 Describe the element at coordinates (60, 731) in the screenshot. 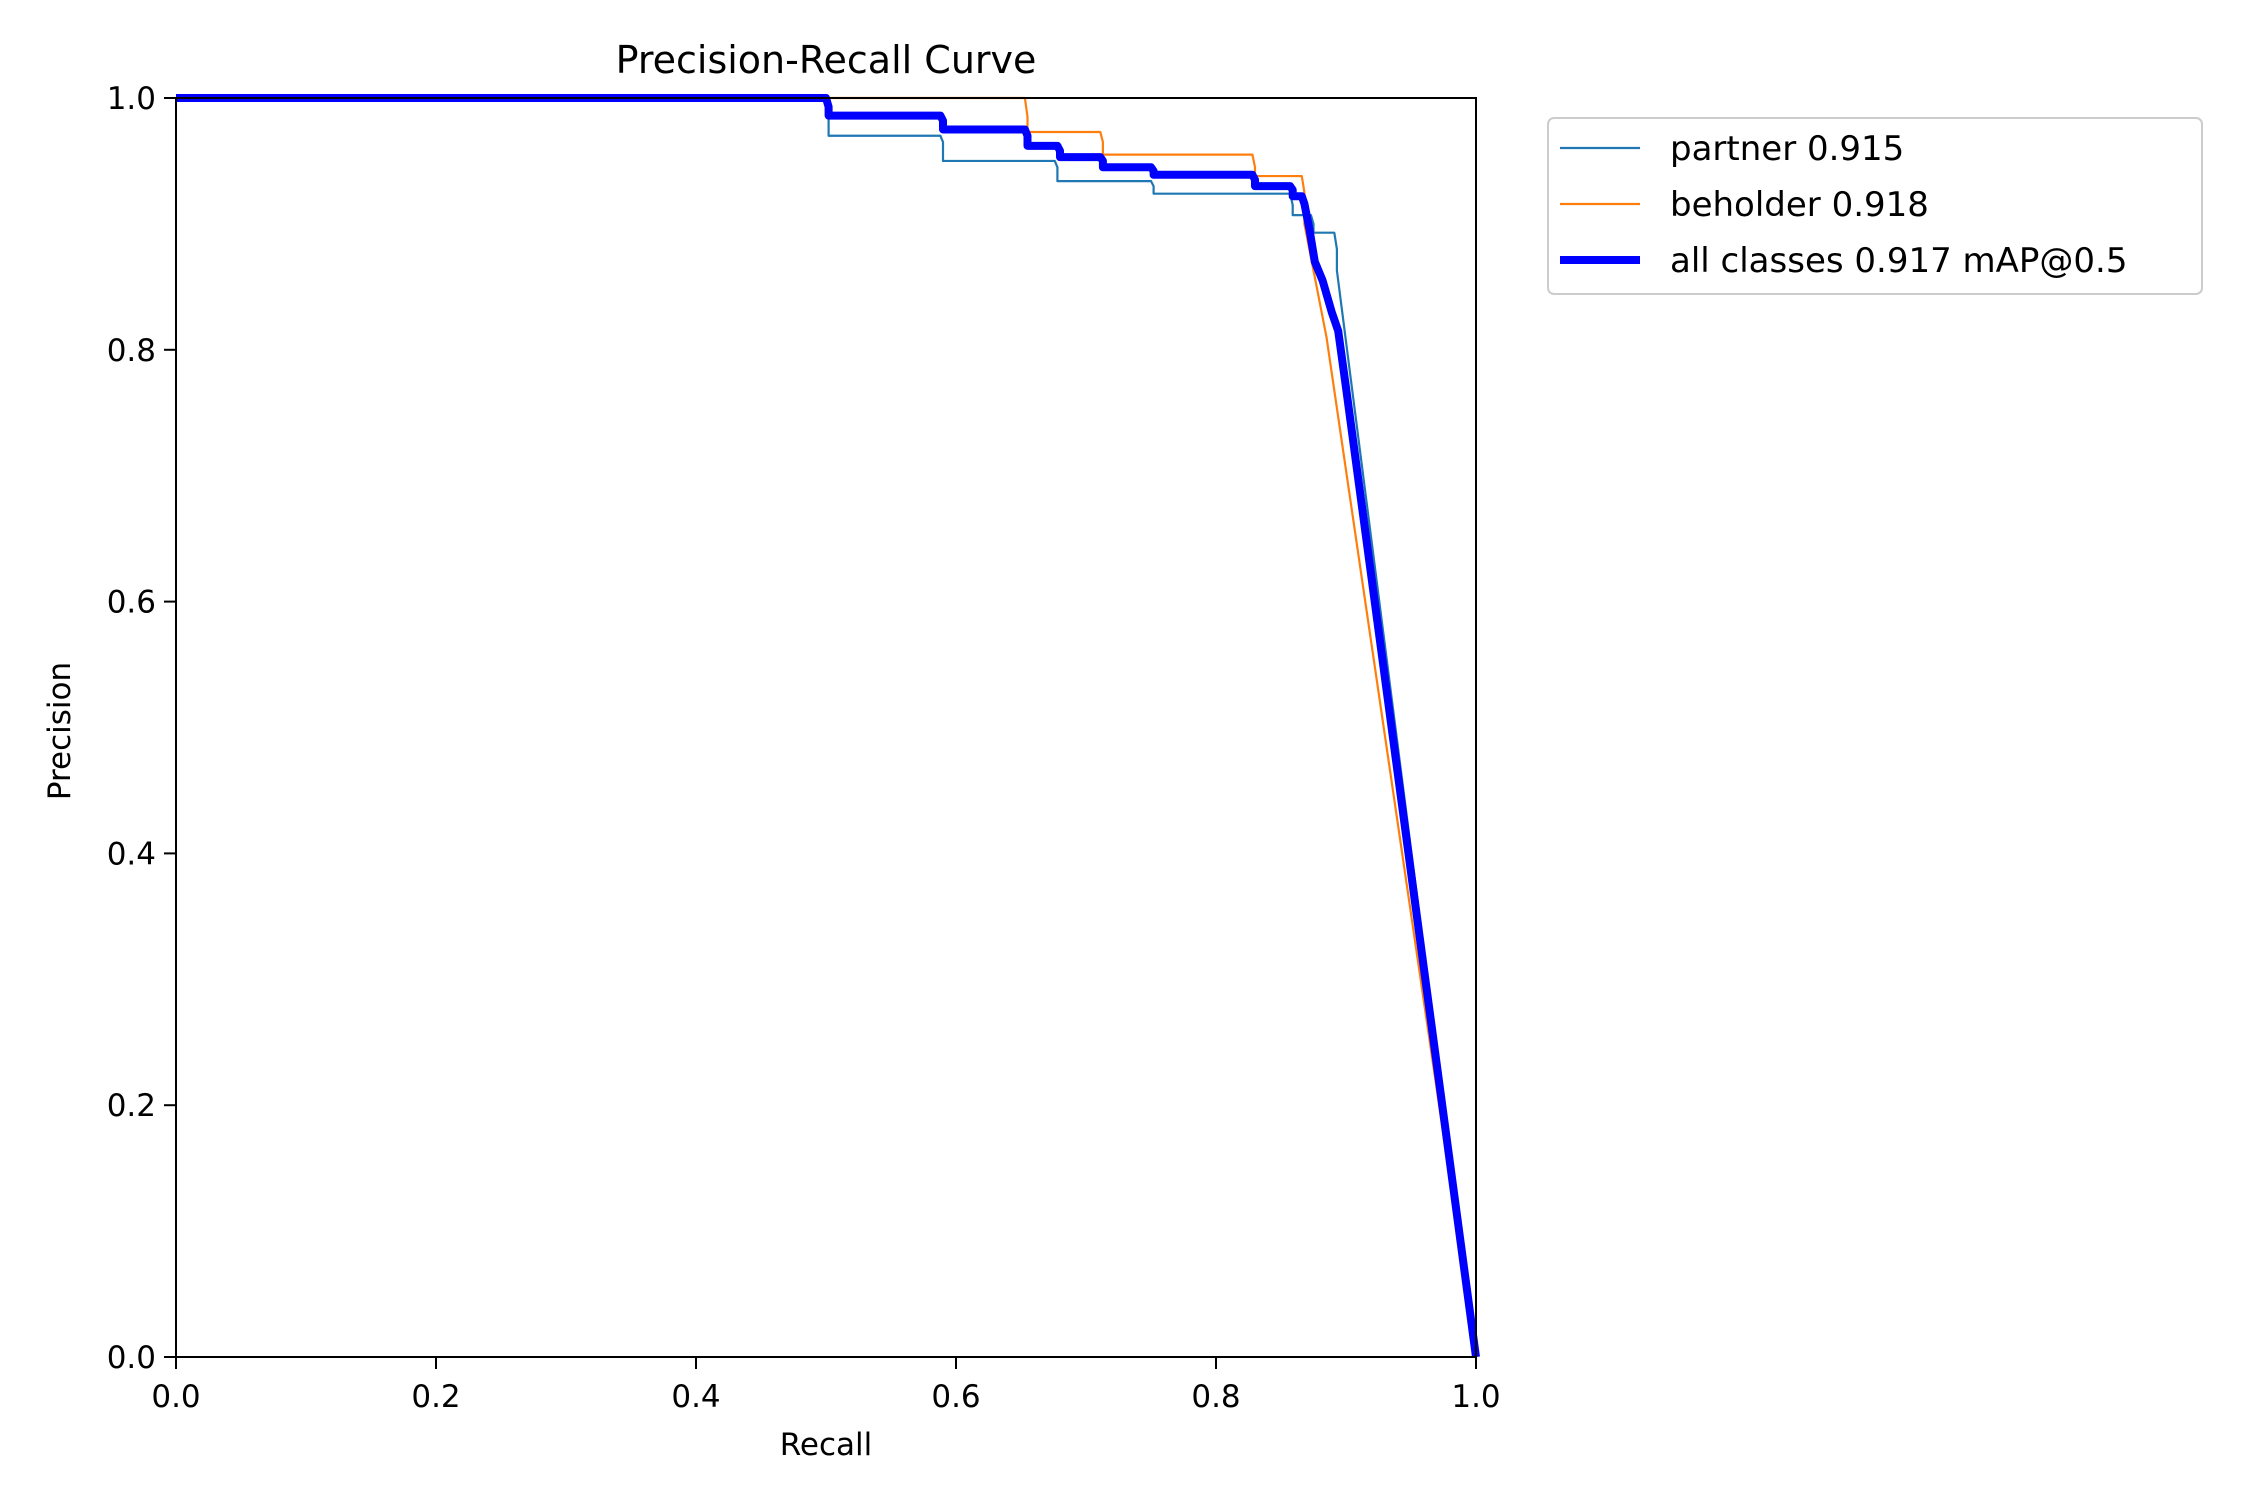

I see `y-axis-title: Precision` at that location.